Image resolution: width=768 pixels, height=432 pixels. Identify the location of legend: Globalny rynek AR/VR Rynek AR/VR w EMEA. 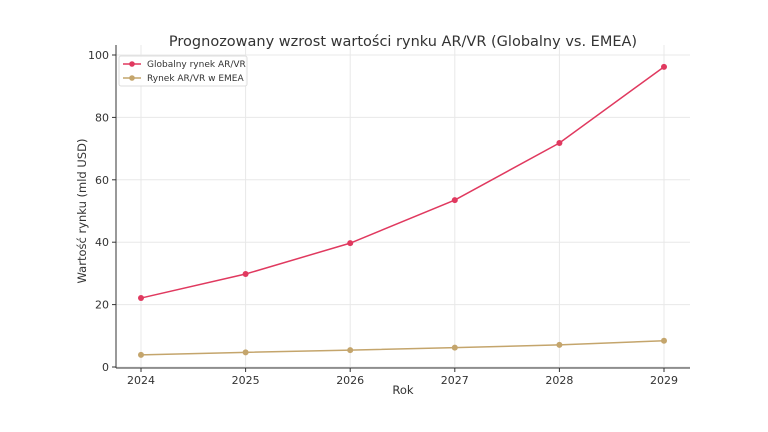
(183, 71).